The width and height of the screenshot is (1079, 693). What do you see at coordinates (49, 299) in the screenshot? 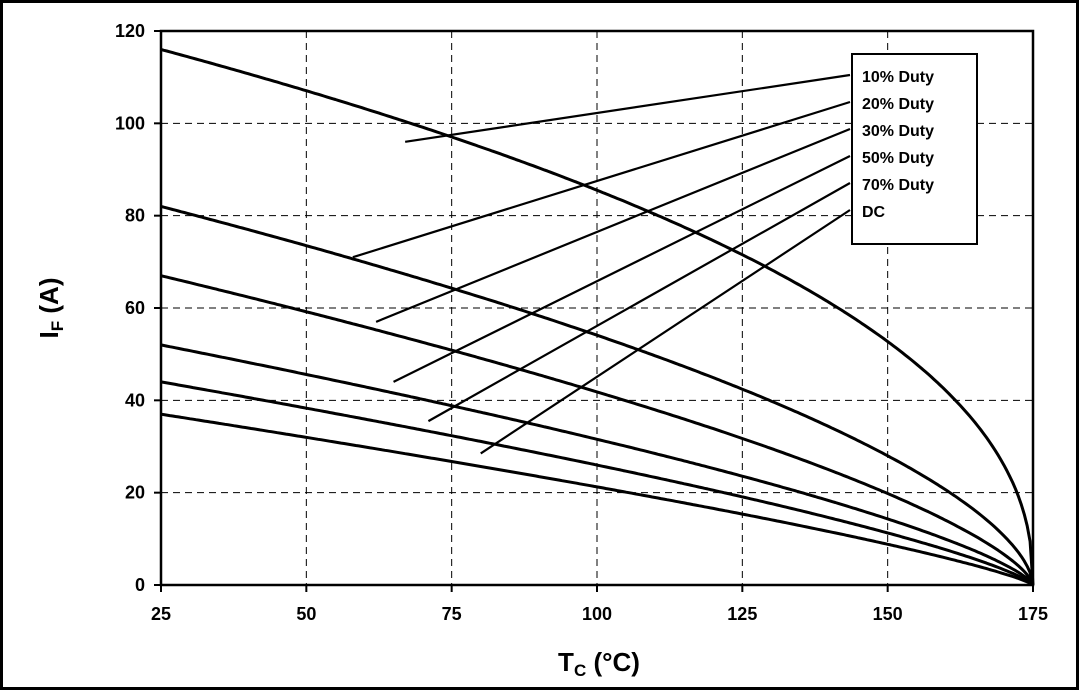
I see `y-axis-title-suffix: (A)` at bounding box center [49, 299].